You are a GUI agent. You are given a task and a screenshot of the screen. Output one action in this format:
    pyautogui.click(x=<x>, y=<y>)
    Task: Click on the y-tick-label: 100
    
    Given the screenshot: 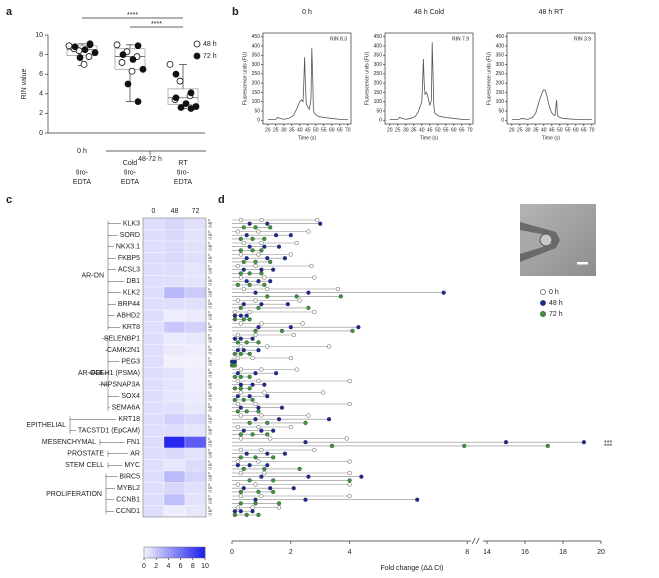 What is the action you would take?
    pyautogui.click(x=256, y=102)
    